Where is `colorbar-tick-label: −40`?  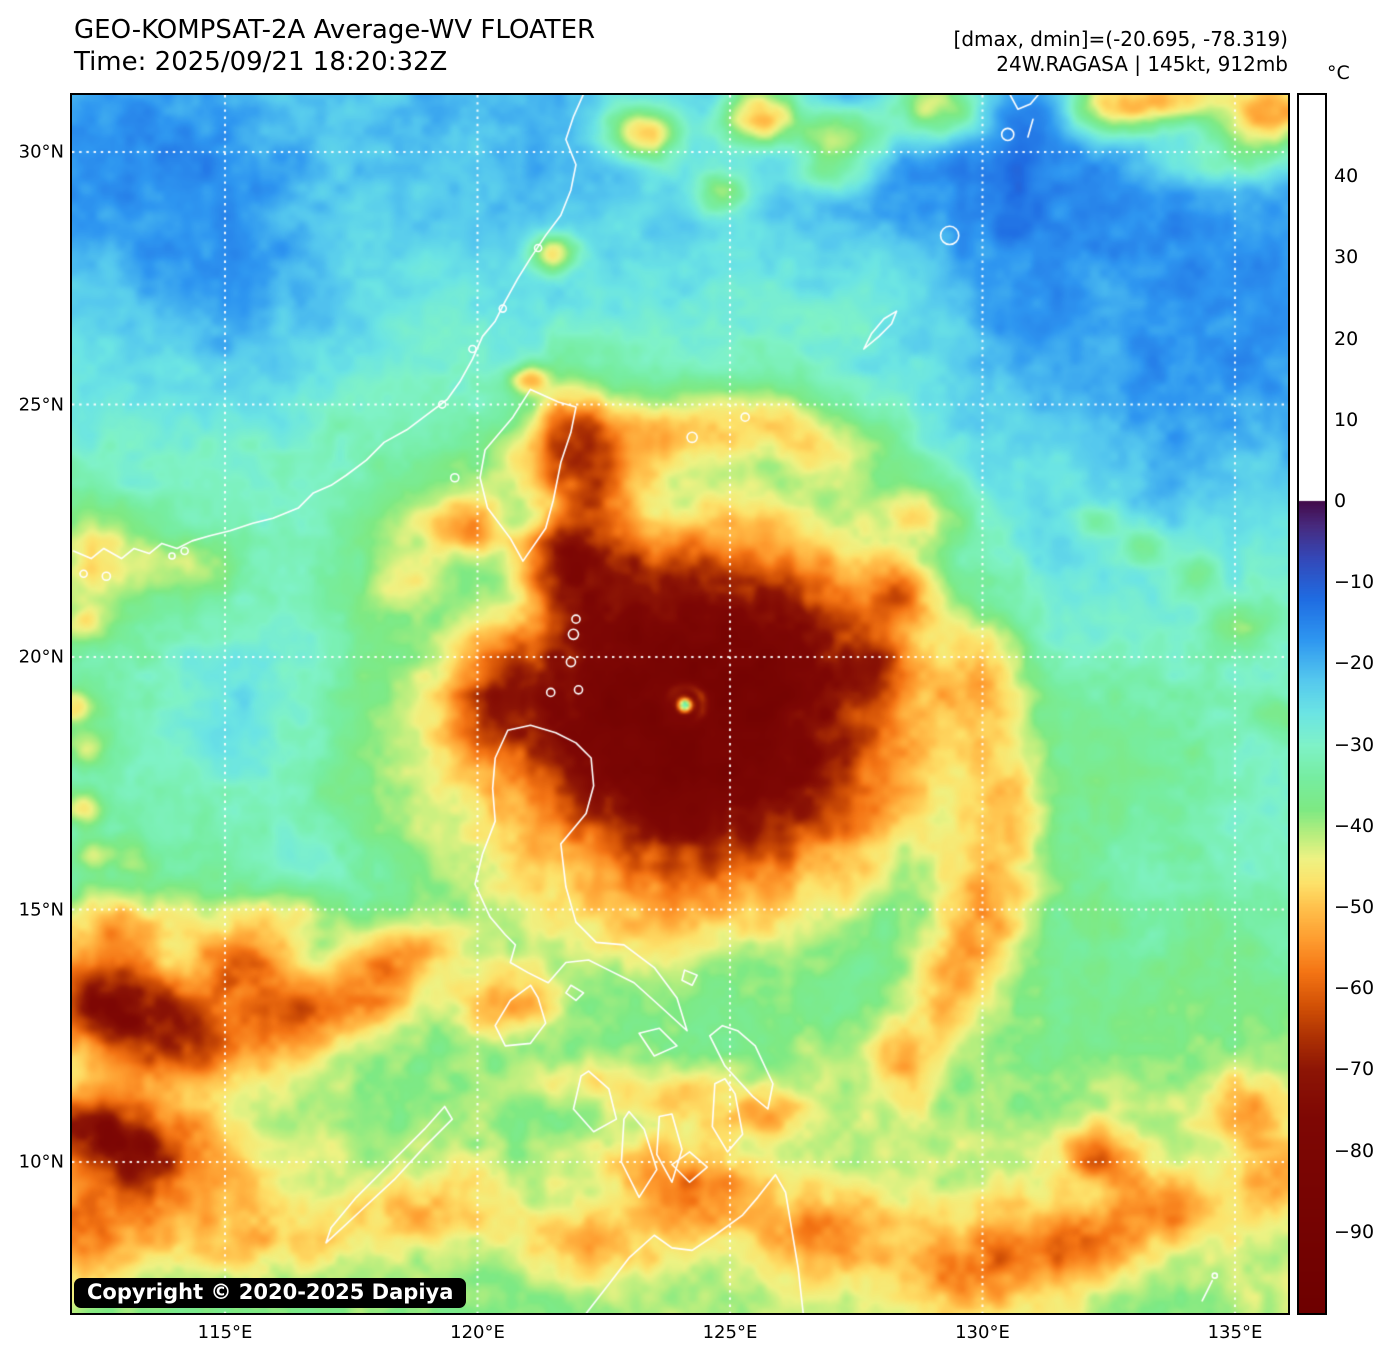
colorbar-tick-label: −40 is located at coordinates (1354, 825).